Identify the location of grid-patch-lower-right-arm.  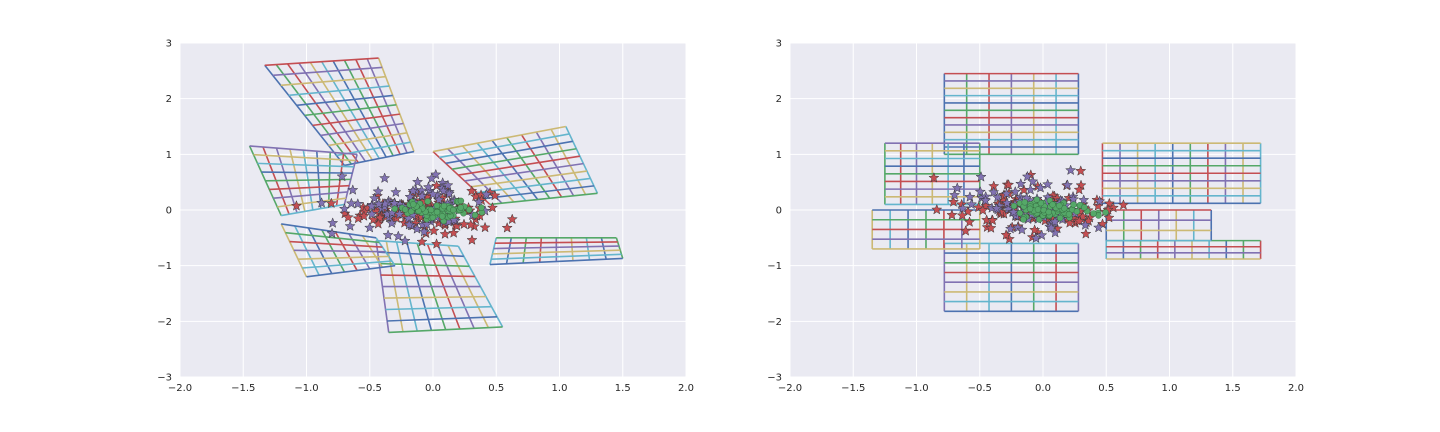
(556, 251).